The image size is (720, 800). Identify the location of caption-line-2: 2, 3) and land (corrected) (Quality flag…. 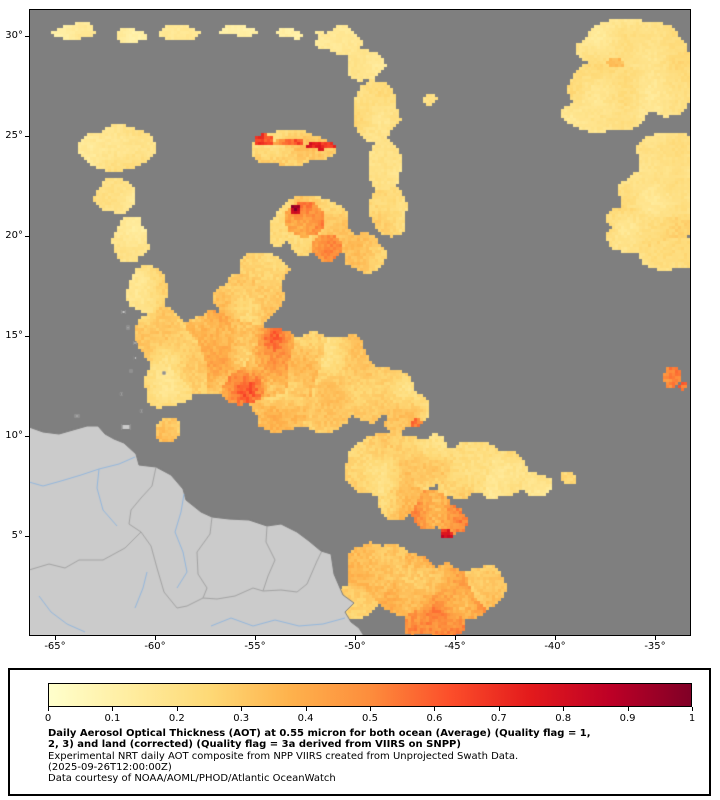
(254, 744).